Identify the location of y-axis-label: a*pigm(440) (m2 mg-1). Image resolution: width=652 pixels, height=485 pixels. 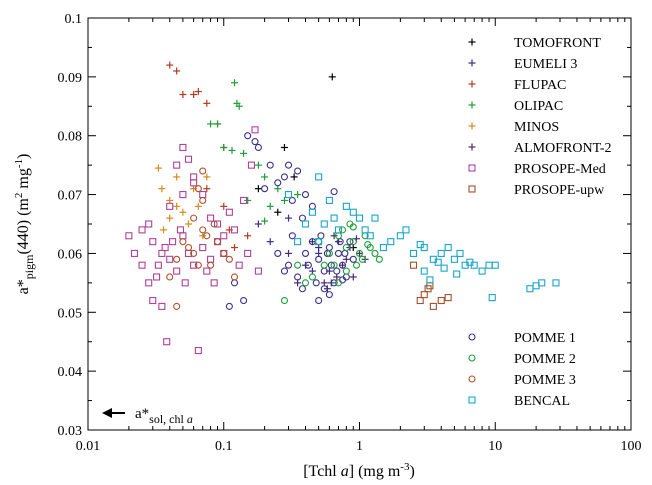
(24, 224).